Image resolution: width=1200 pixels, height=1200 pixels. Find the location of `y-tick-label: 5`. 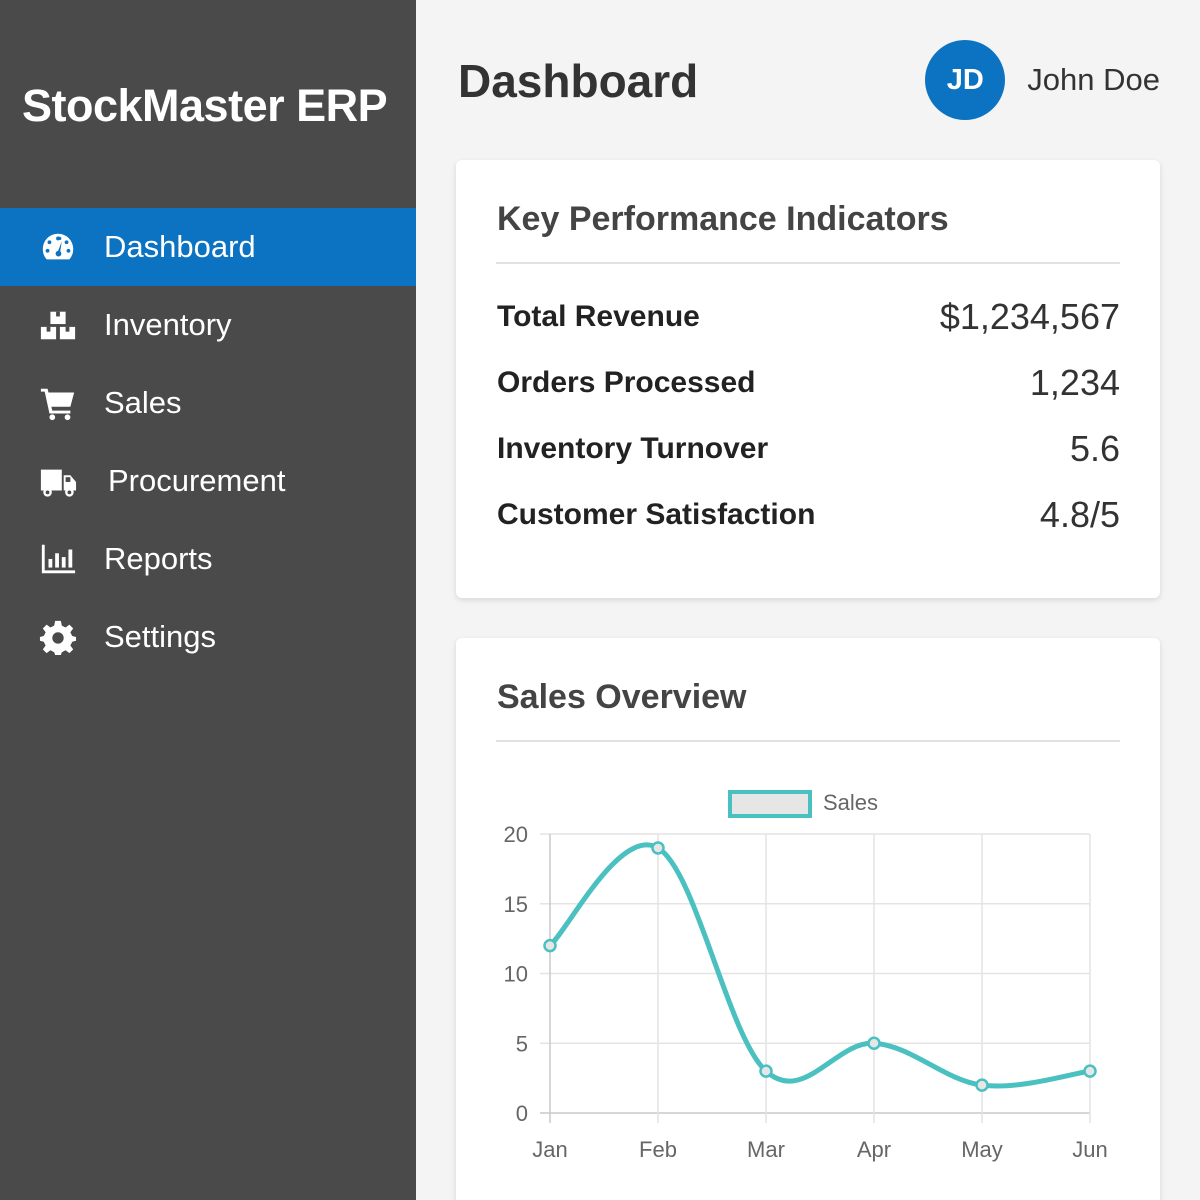

y-tick-label: 5 is located at coordinates (522, 1043).